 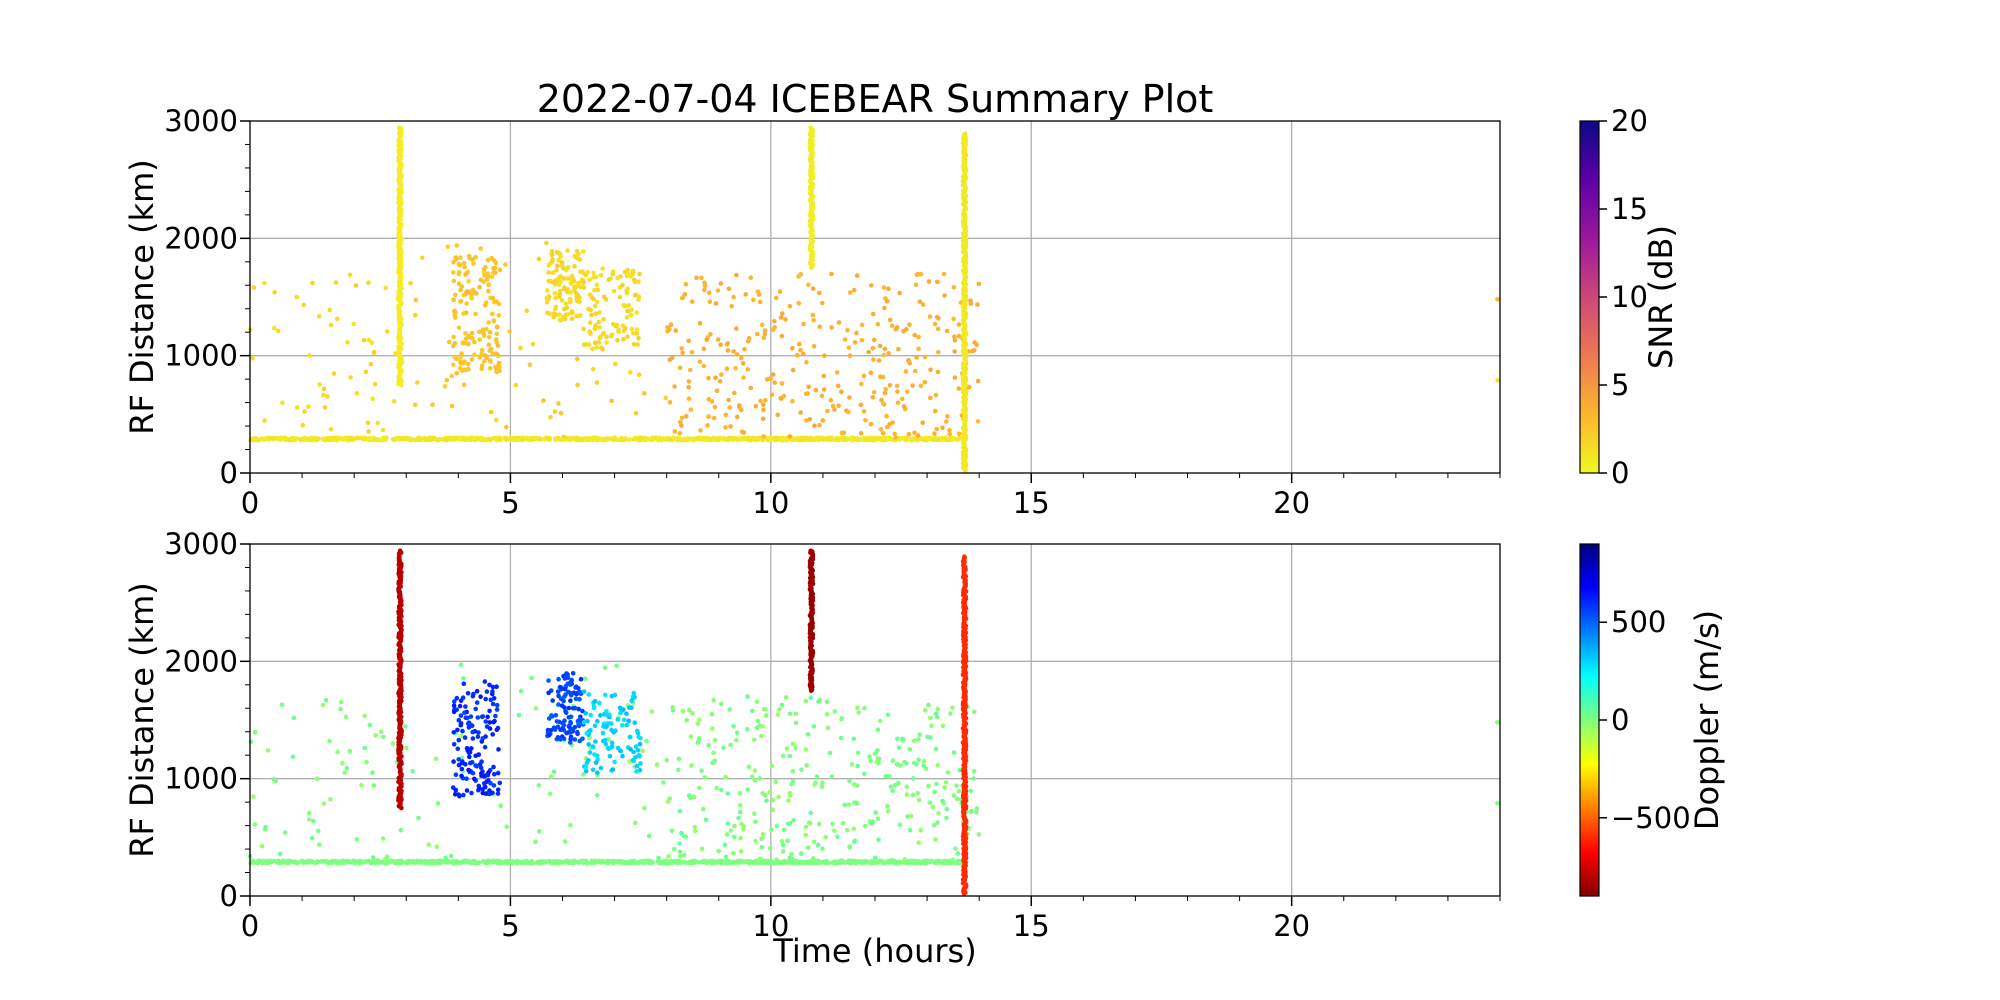 What do you see at coordinates (201, 356) in the screenshot?
I see `y-tick-label: 1000` at bounding box center [201, 356].